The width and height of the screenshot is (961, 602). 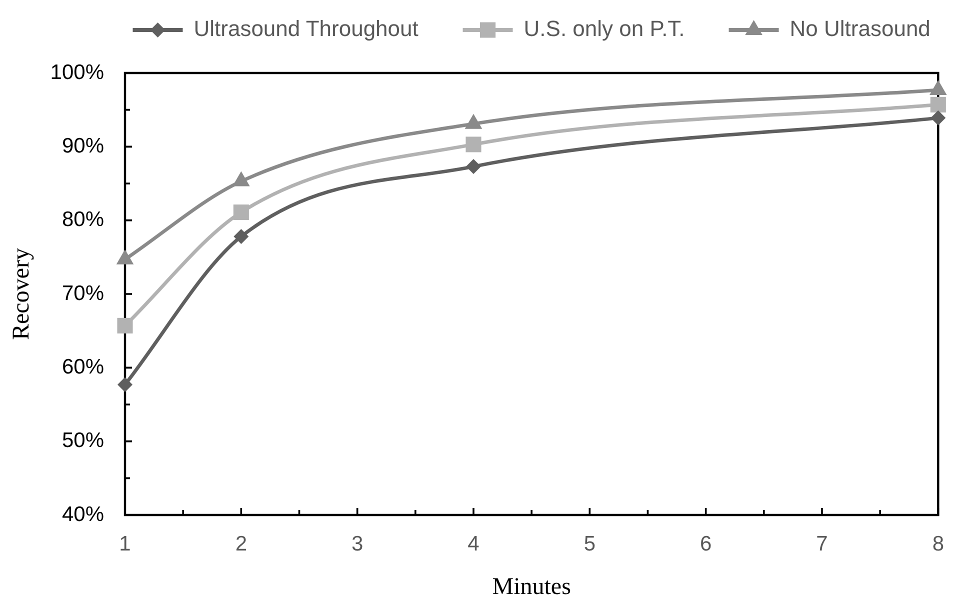 What do you see at coordinates (706, 544) in the screenshot?
I see `x-tick-label: 6` at bounding box center [706, 544].